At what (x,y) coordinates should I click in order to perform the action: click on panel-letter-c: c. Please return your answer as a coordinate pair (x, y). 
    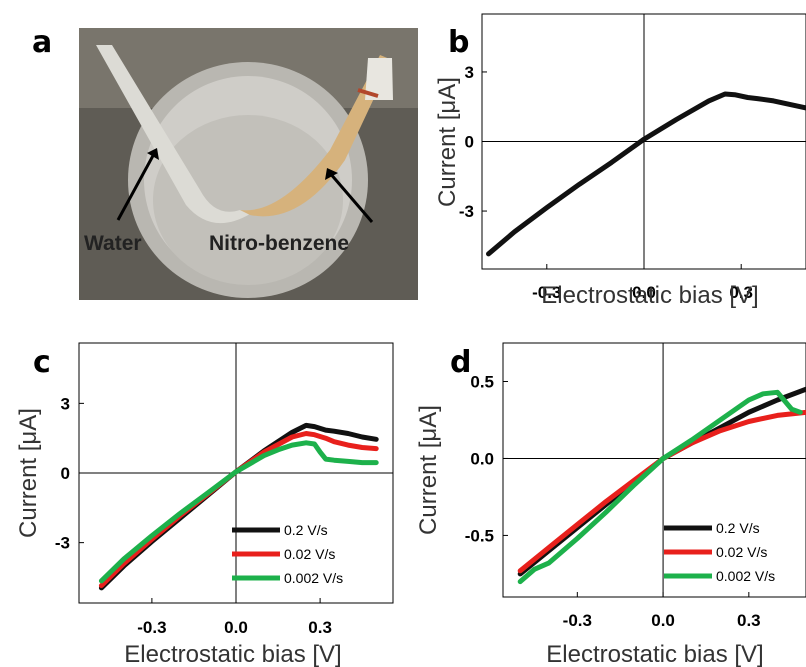
    Looking at the image, I should click on (42, 362).